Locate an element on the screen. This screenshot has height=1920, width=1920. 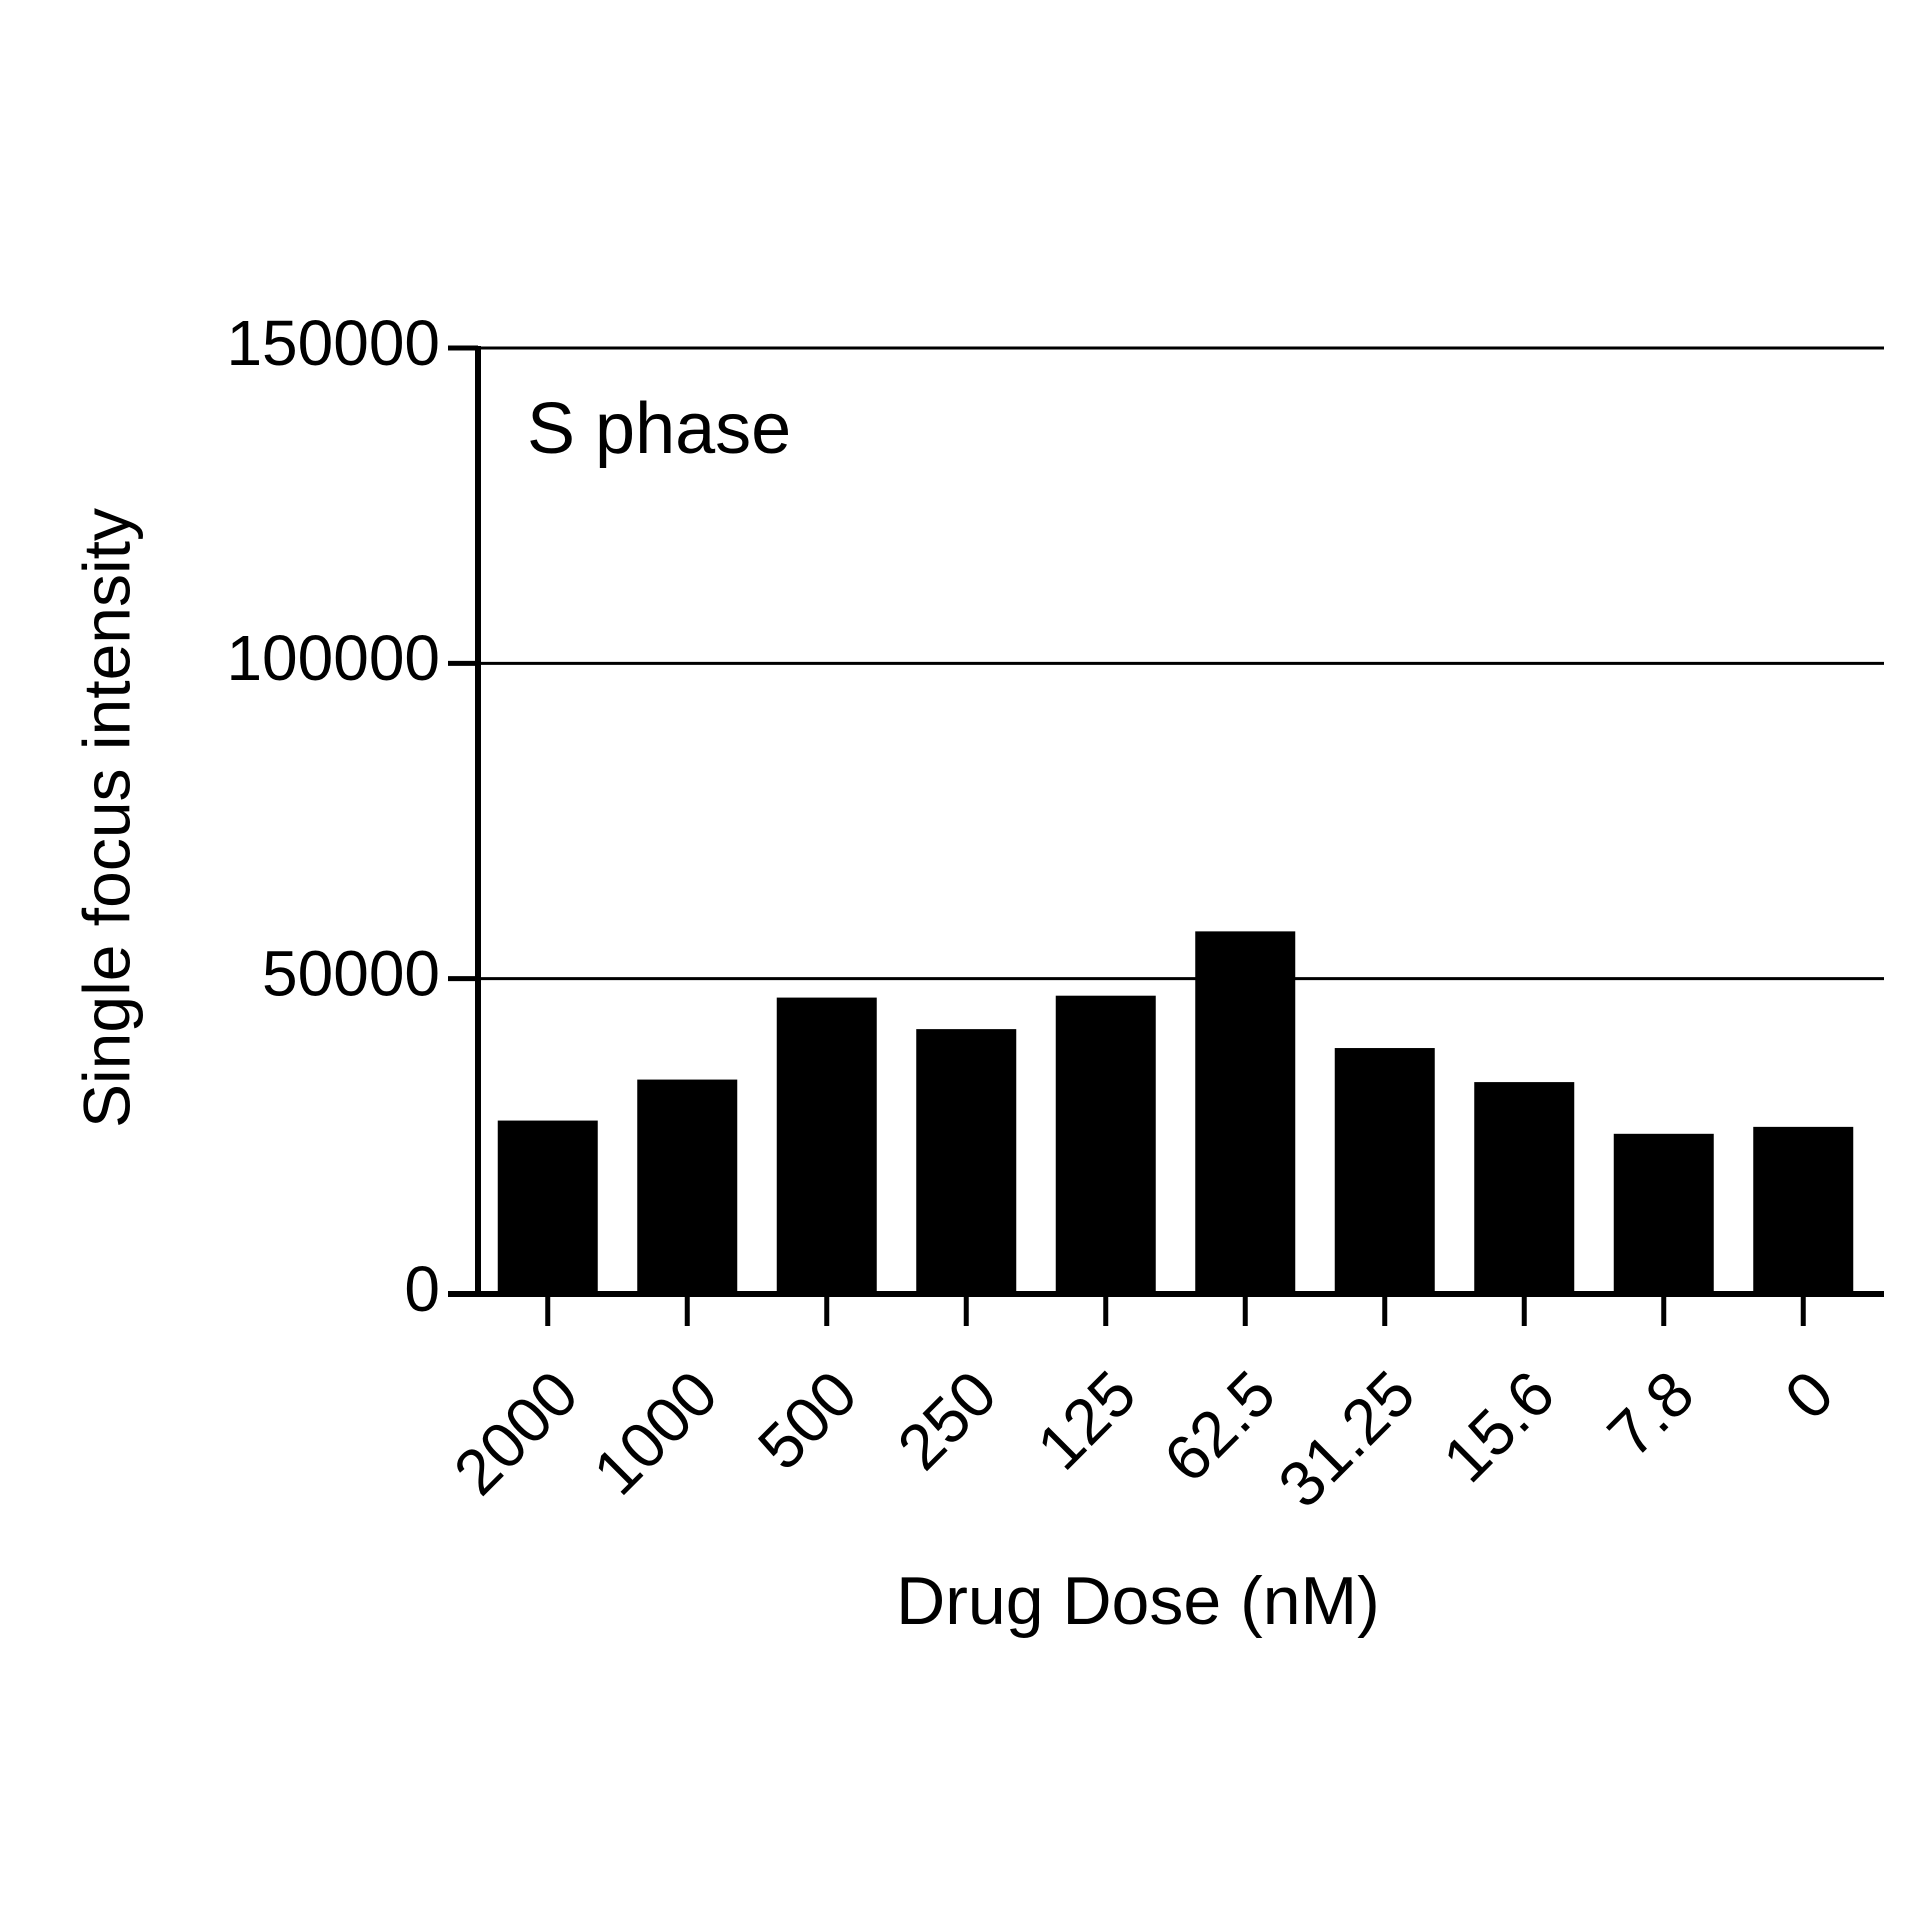
x-tick-label: 15.6 is located at coordinates (1498, 1426).